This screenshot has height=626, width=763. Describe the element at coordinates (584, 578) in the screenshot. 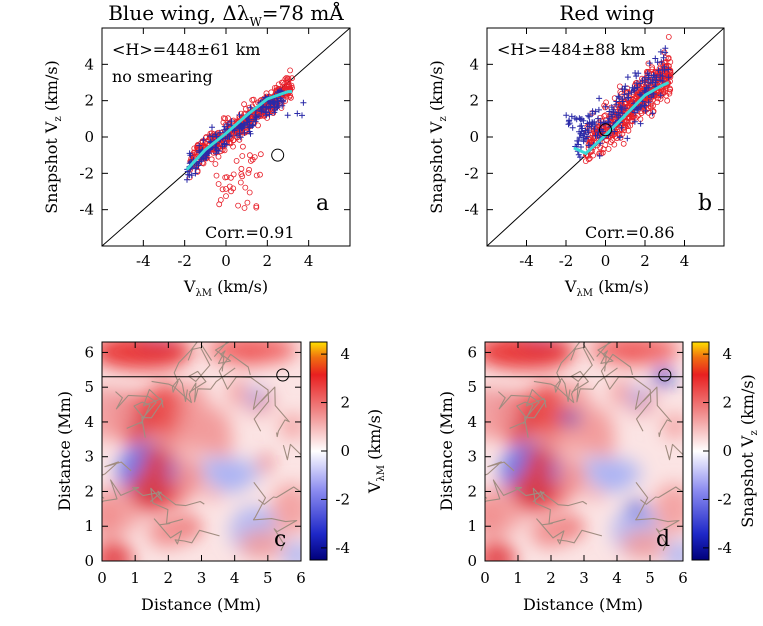

I see `x-tick-label: 3` at that location.